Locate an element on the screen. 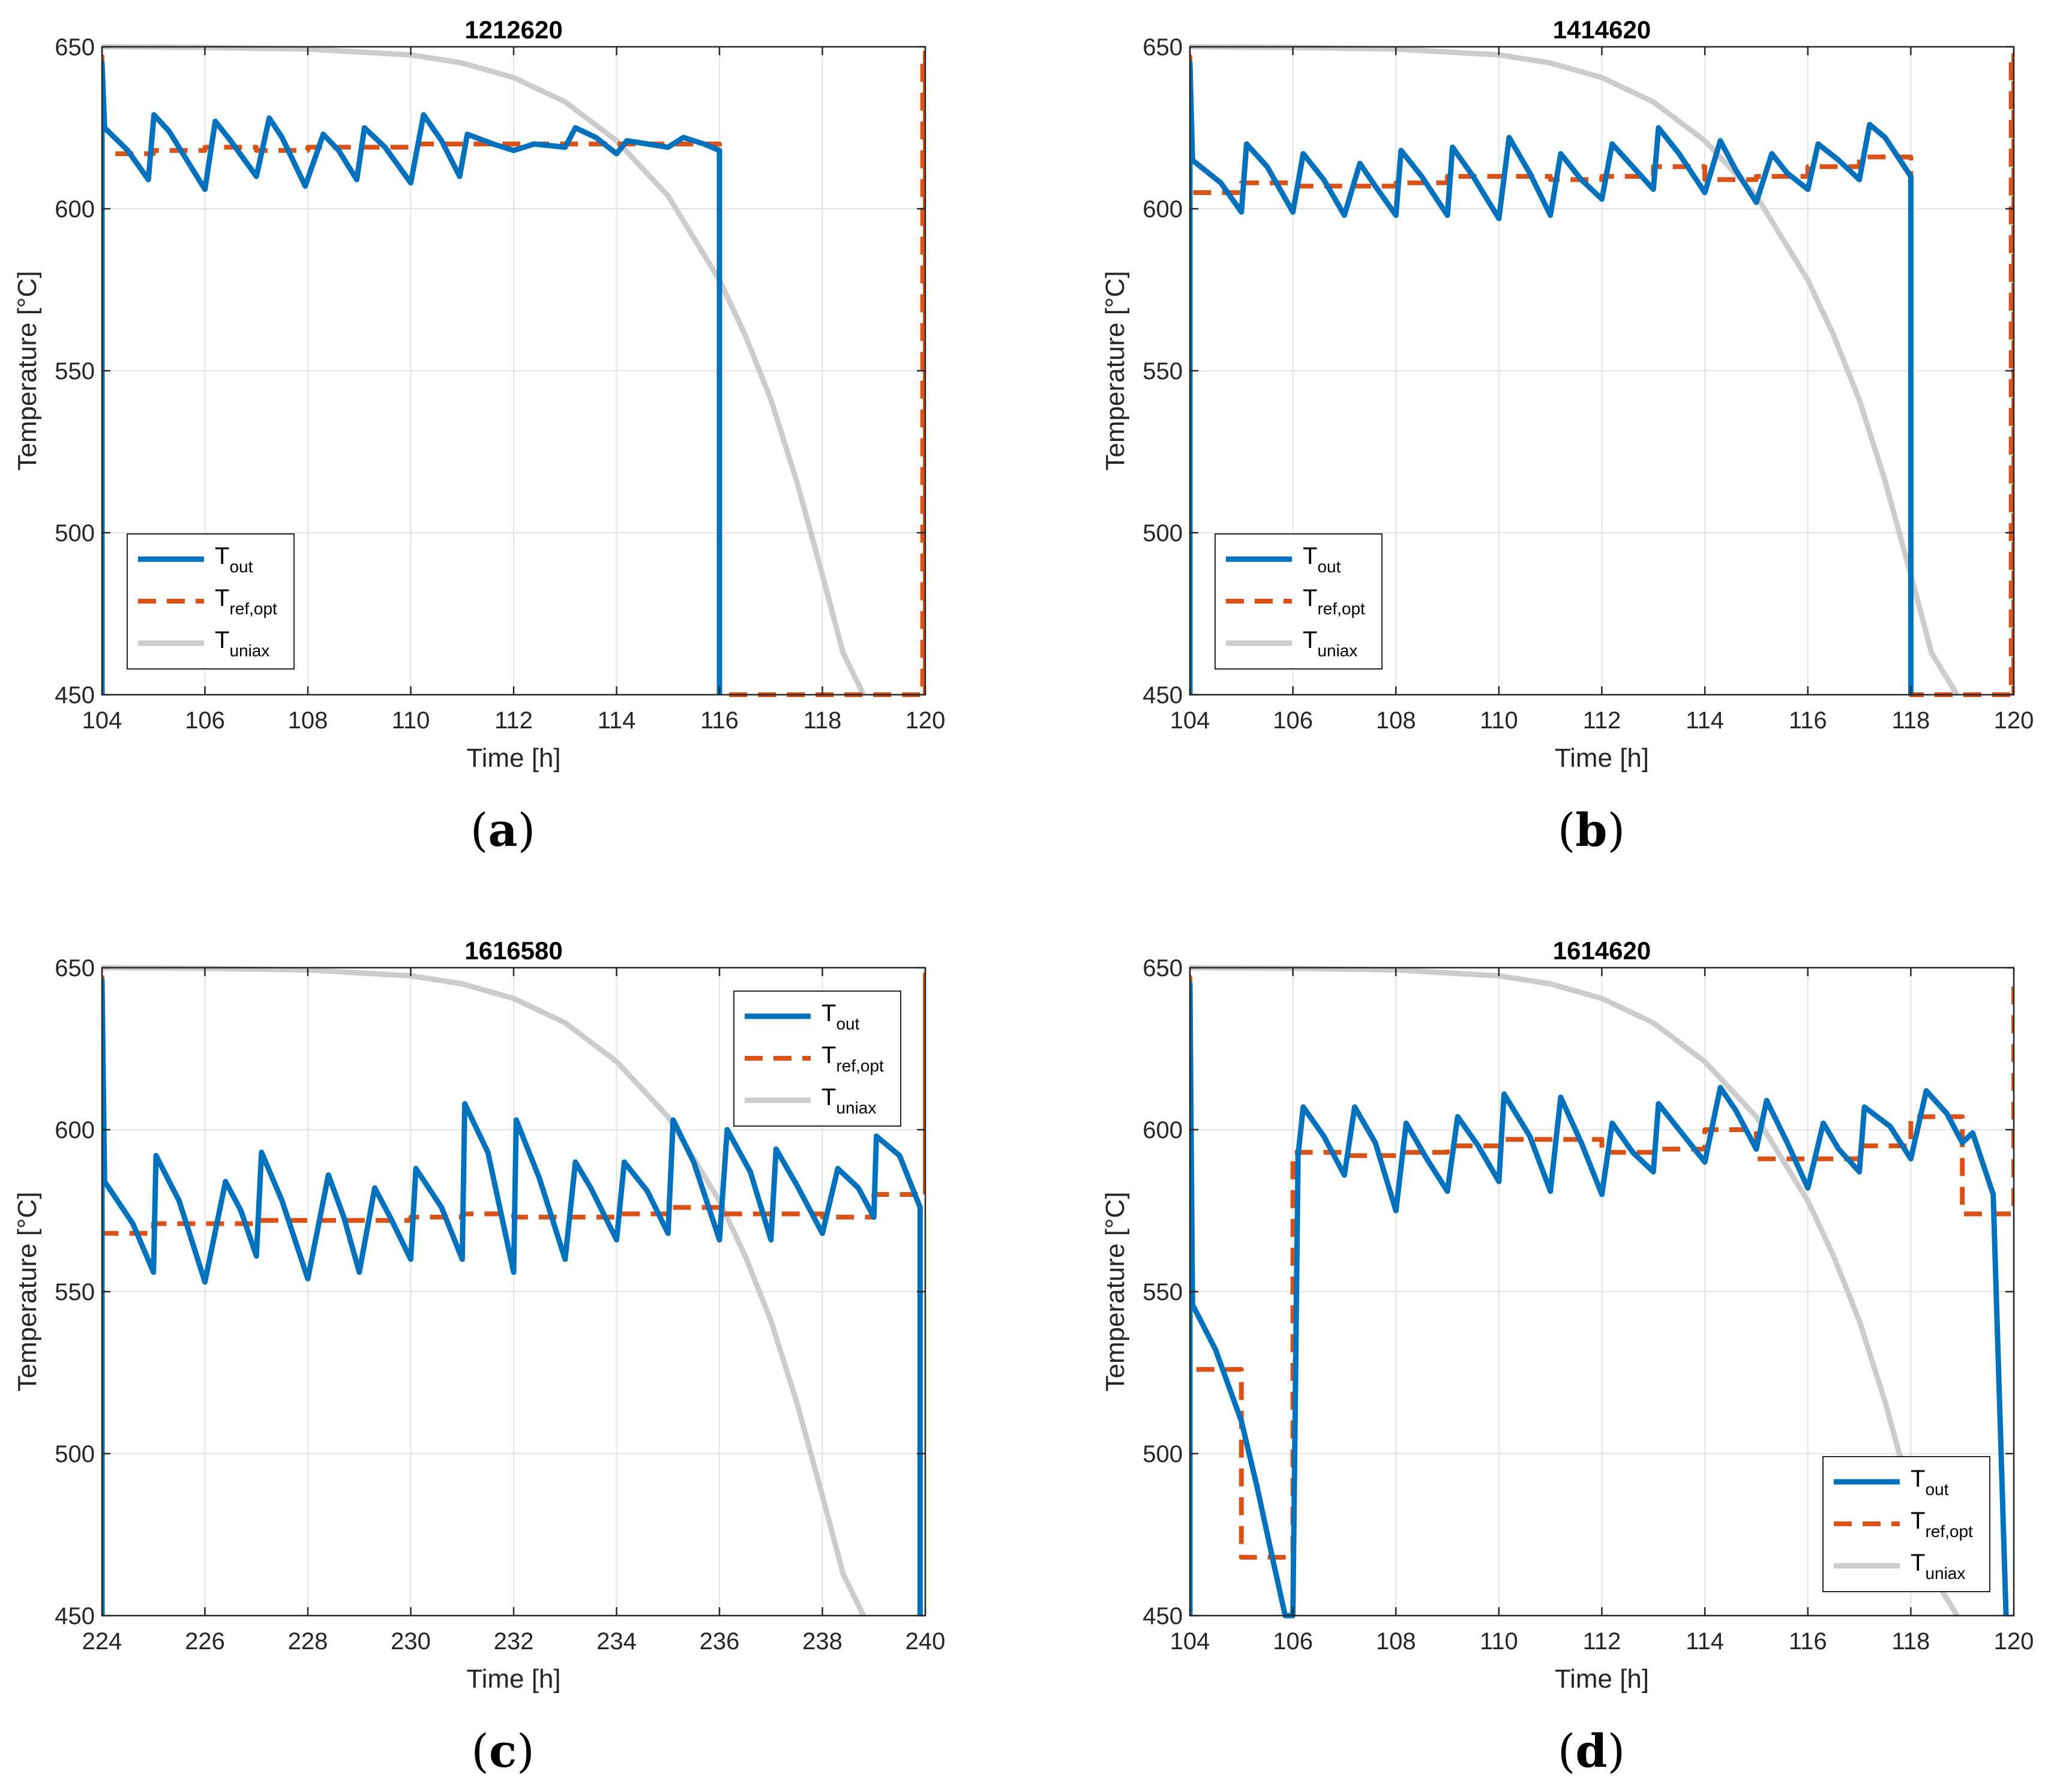  x-tick-label: 226 is located at coordinates (205, 1641).